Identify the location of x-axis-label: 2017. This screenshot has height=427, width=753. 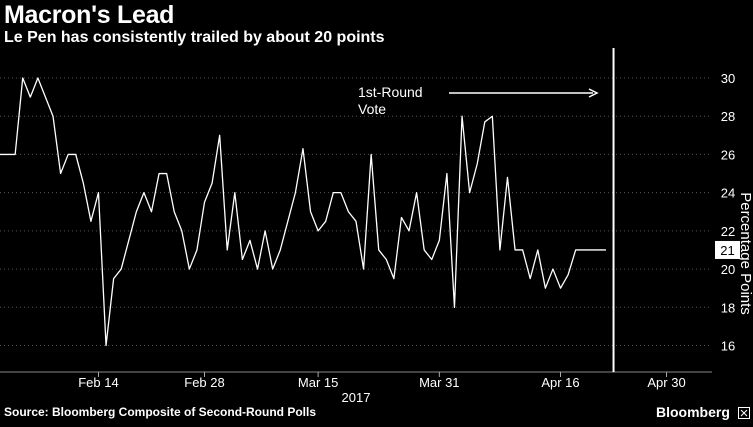
(356, 397).